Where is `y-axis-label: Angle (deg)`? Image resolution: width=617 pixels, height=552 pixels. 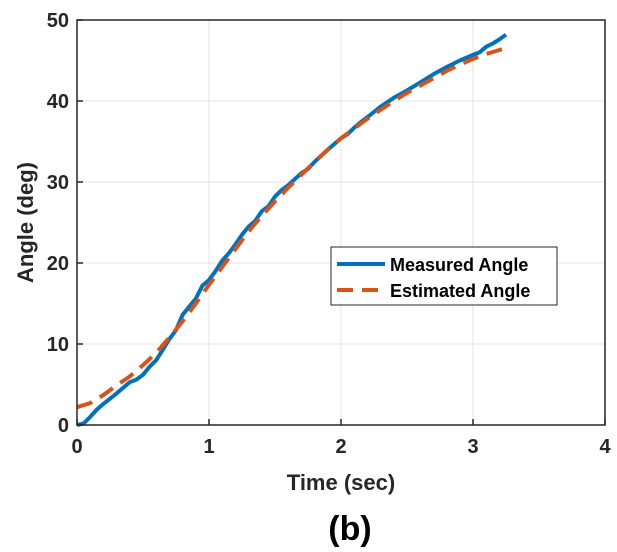
y-axis-label: Angle (deg) is located at coordinates (25, 222).